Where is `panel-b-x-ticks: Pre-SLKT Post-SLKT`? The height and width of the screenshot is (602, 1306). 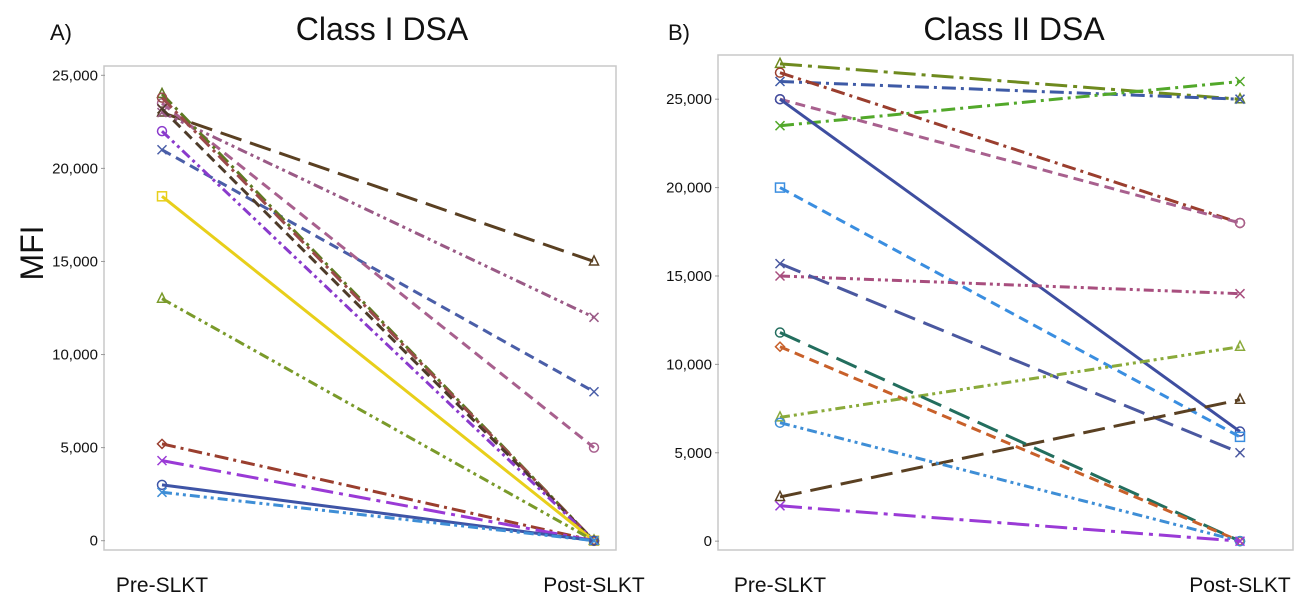
panel-b-x-ticks: Pre-SLKT Post-SLKT is located at coordinates (1012, 585).